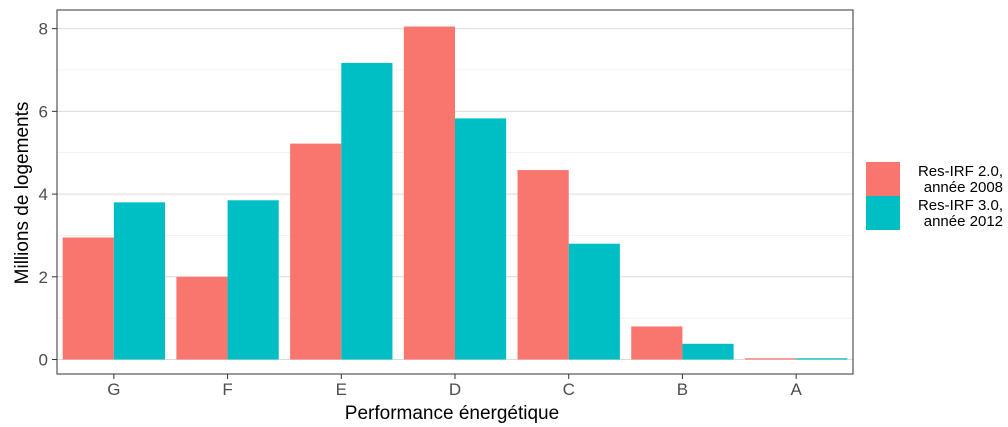 Image resolution: width=1008 pixels, height=427 pixels. I want to click on y-tick-label: 0, so click(43, 360).